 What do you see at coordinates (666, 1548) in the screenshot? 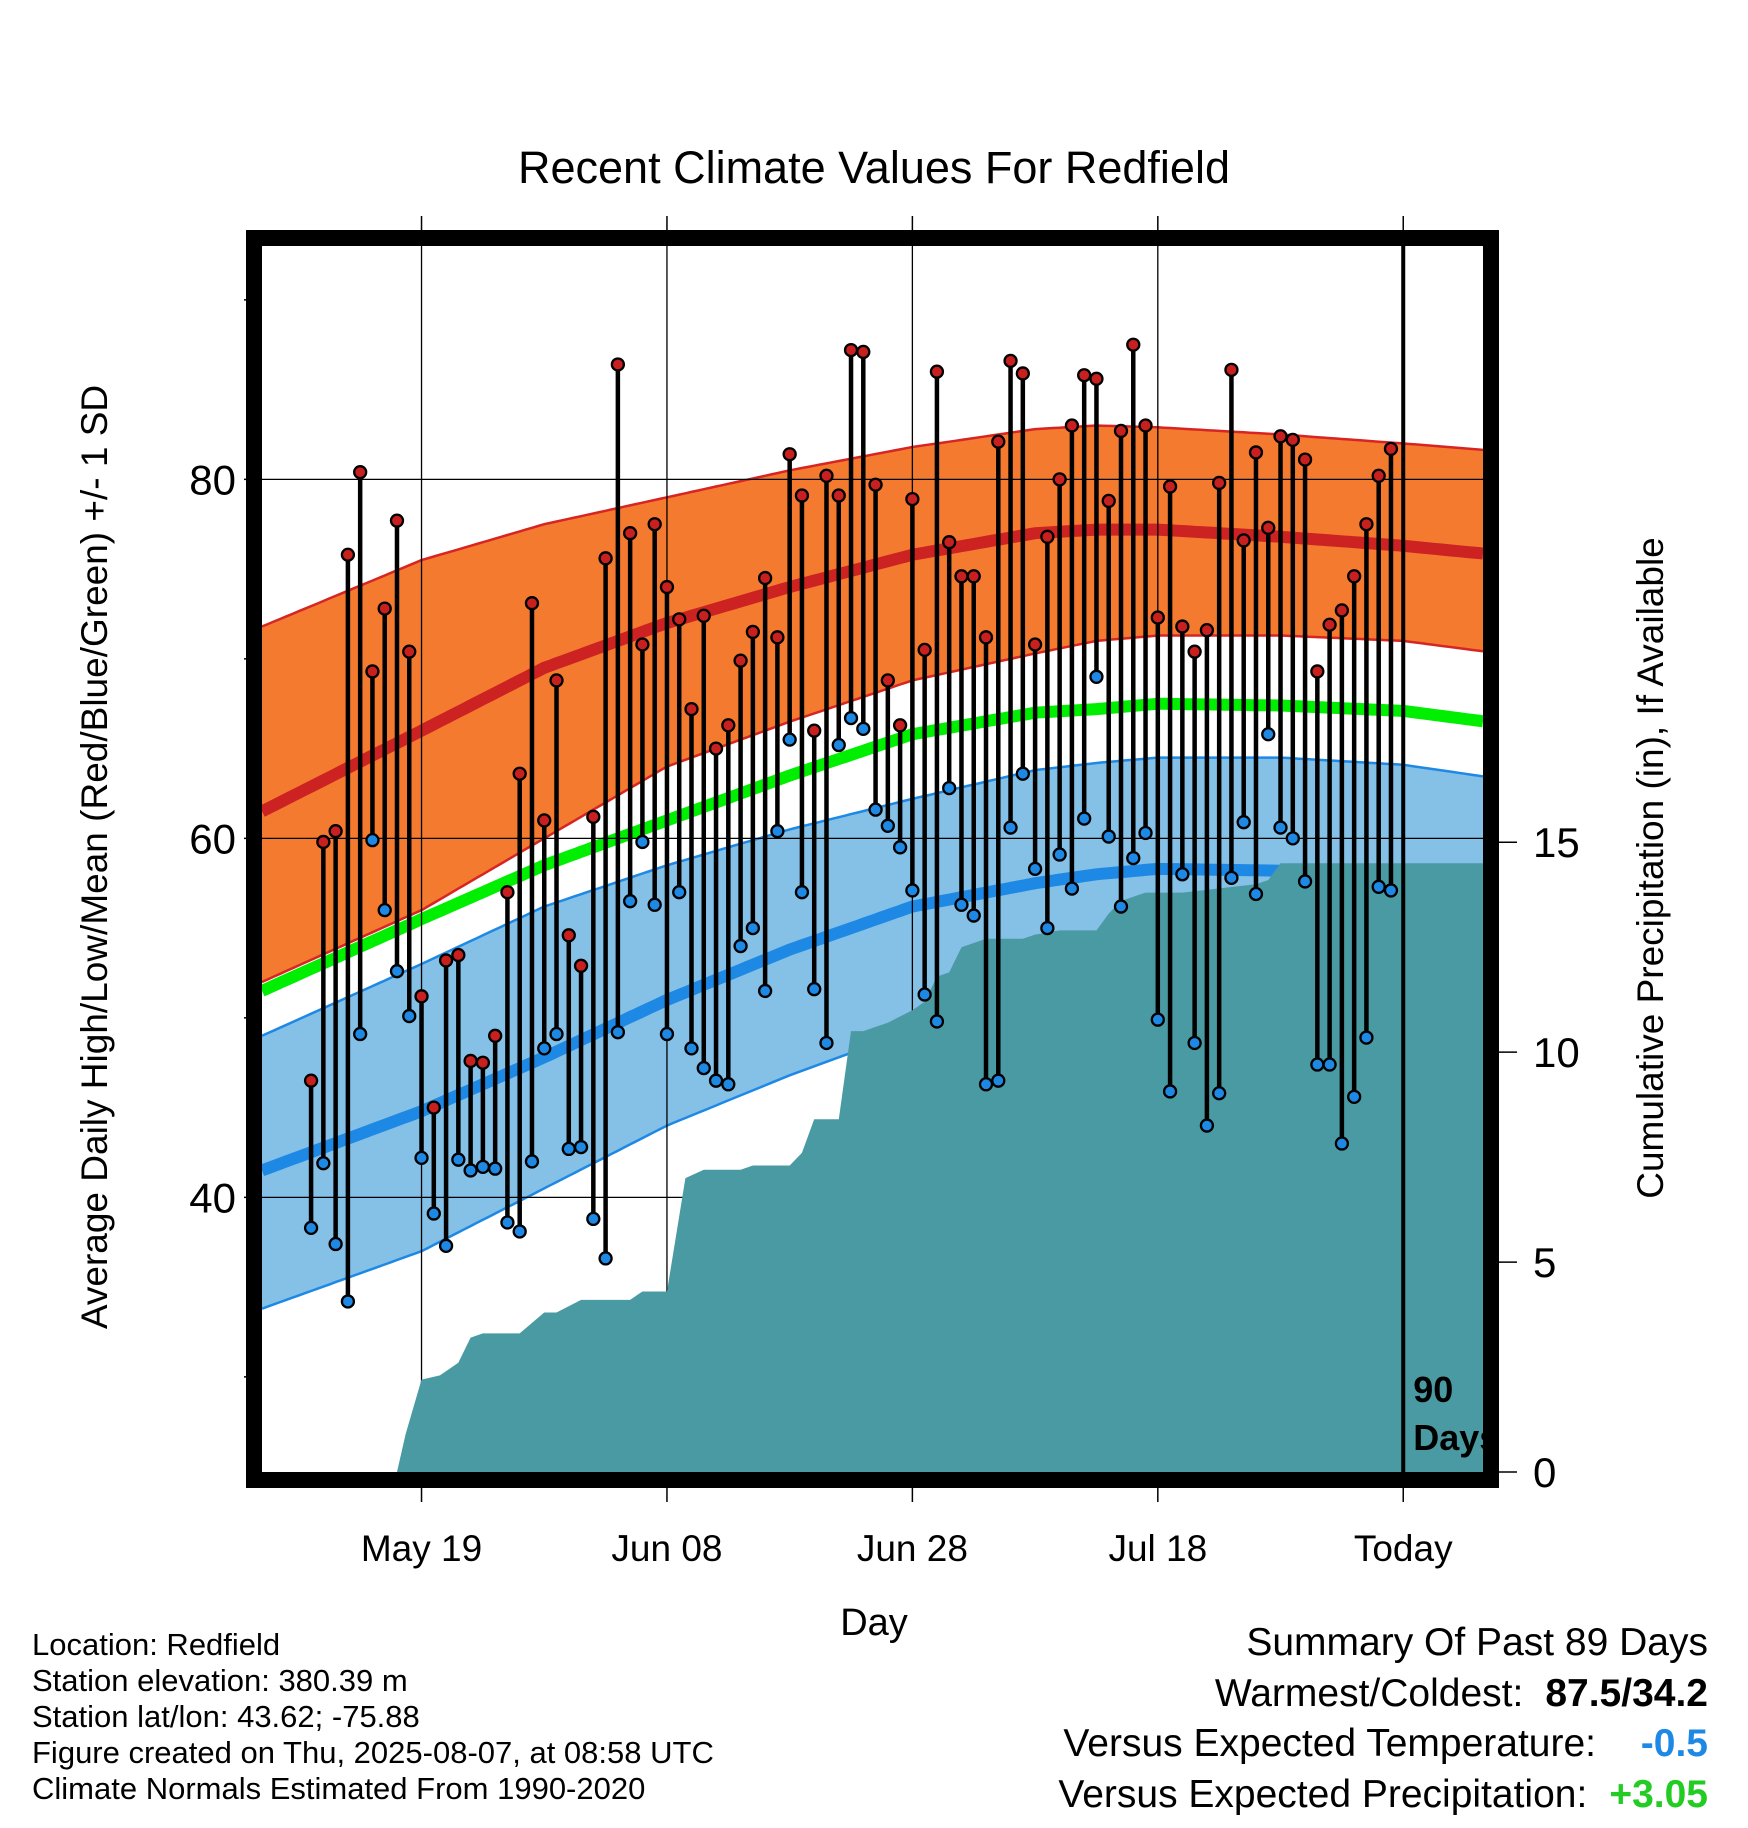
I see `x-tick-label: Jun 08` at bounding box center [666, 1548].